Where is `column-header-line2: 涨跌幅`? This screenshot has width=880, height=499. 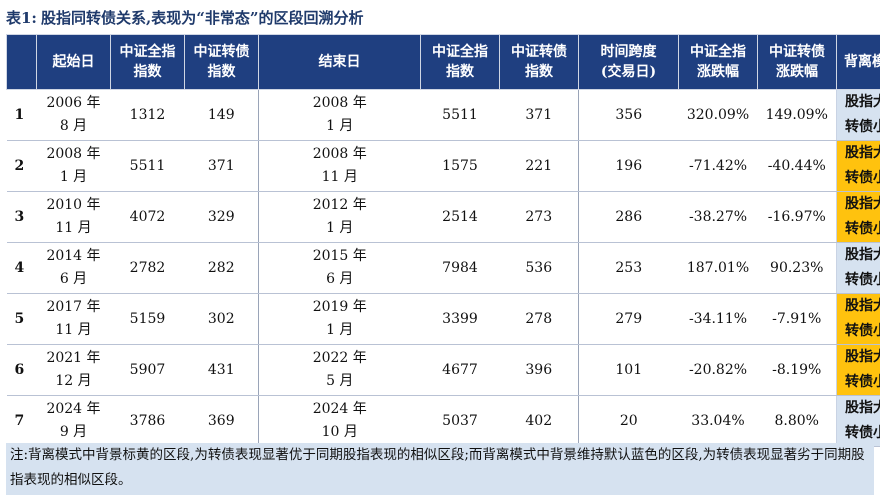 column-header-line2: 涨跌幅 is located at coordinates (797, 72).